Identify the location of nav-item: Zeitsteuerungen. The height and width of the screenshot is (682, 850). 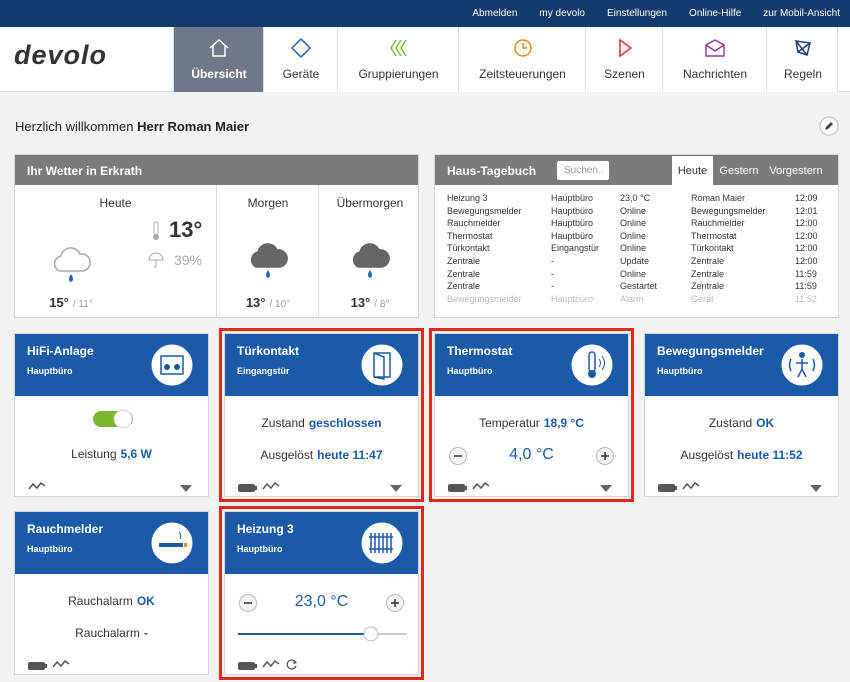
(521, 59).